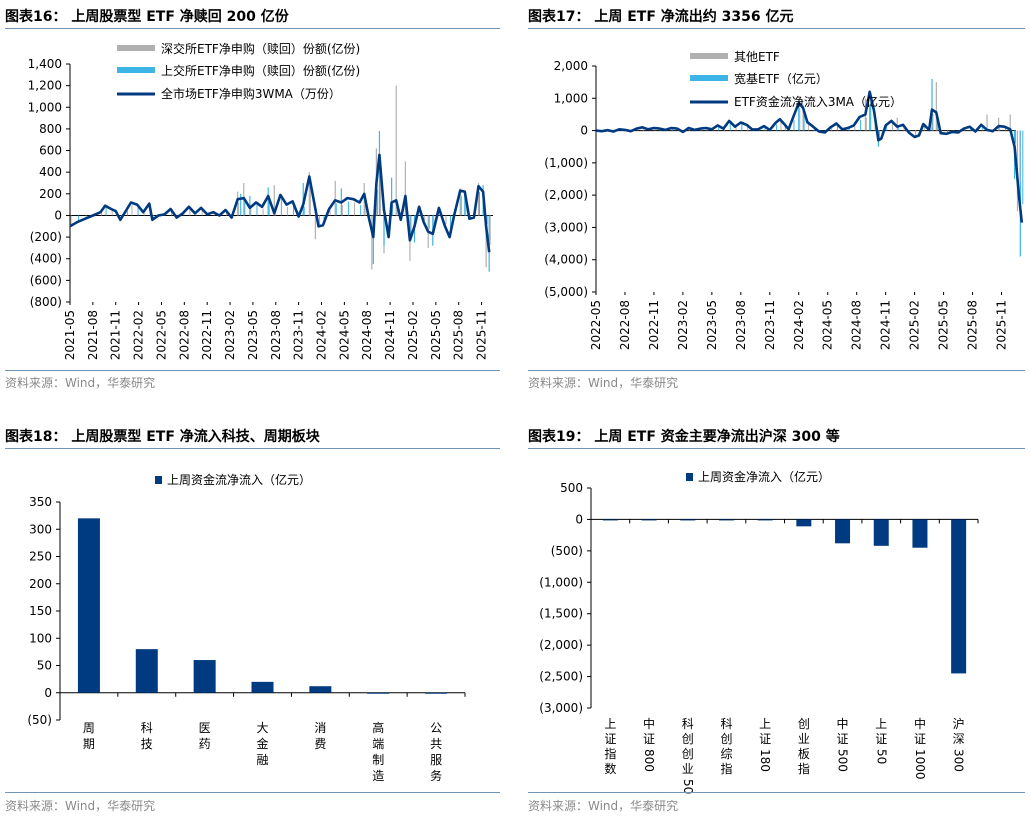 This screenshot has width=1030, height=818. What do you see at coordinates (625, 325) in the screenshot?
I see `chart17-x-tick-label: 2022-08` at bounding box center [625, 325].